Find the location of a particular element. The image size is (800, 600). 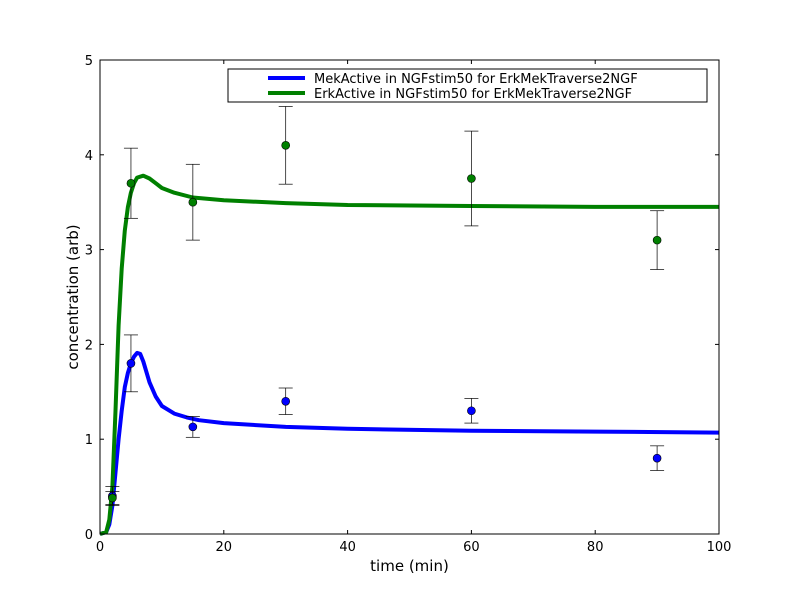

y-tick-label: 3 is located at coordinates (89, 251).